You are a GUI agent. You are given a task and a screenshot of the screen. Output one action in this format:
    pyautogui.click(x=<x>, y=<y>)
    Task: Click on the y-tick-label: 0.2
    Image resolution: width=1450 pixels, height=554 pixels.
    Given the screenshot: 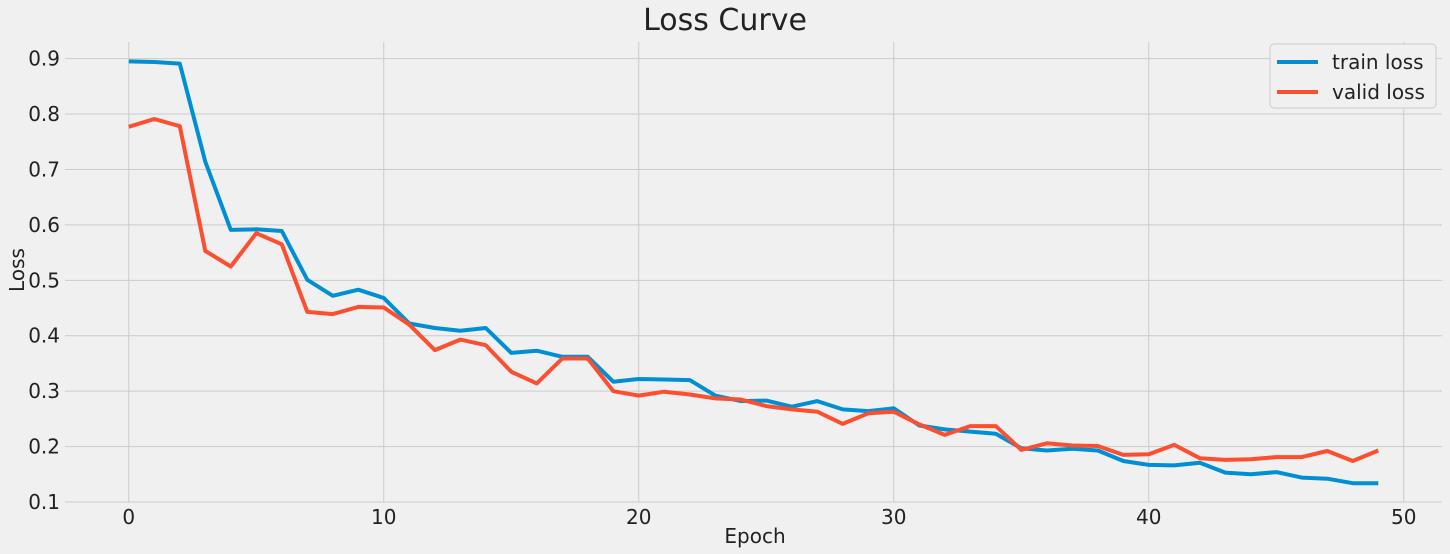 What is the action you would take?
    pyautogui.click(x=44, y=447)
    